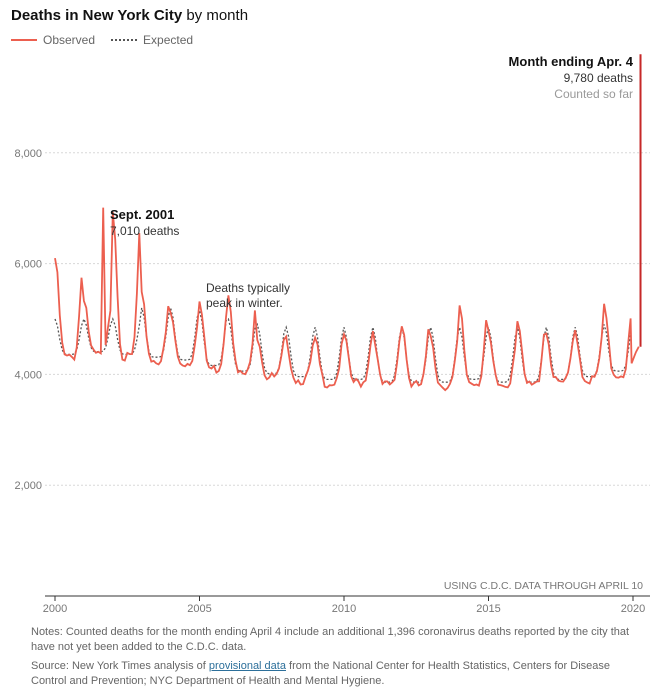 Image resolution: width=655 pixels, height=697 pixels. I want to click on x-tick-label: 2015, so click(488, 609).